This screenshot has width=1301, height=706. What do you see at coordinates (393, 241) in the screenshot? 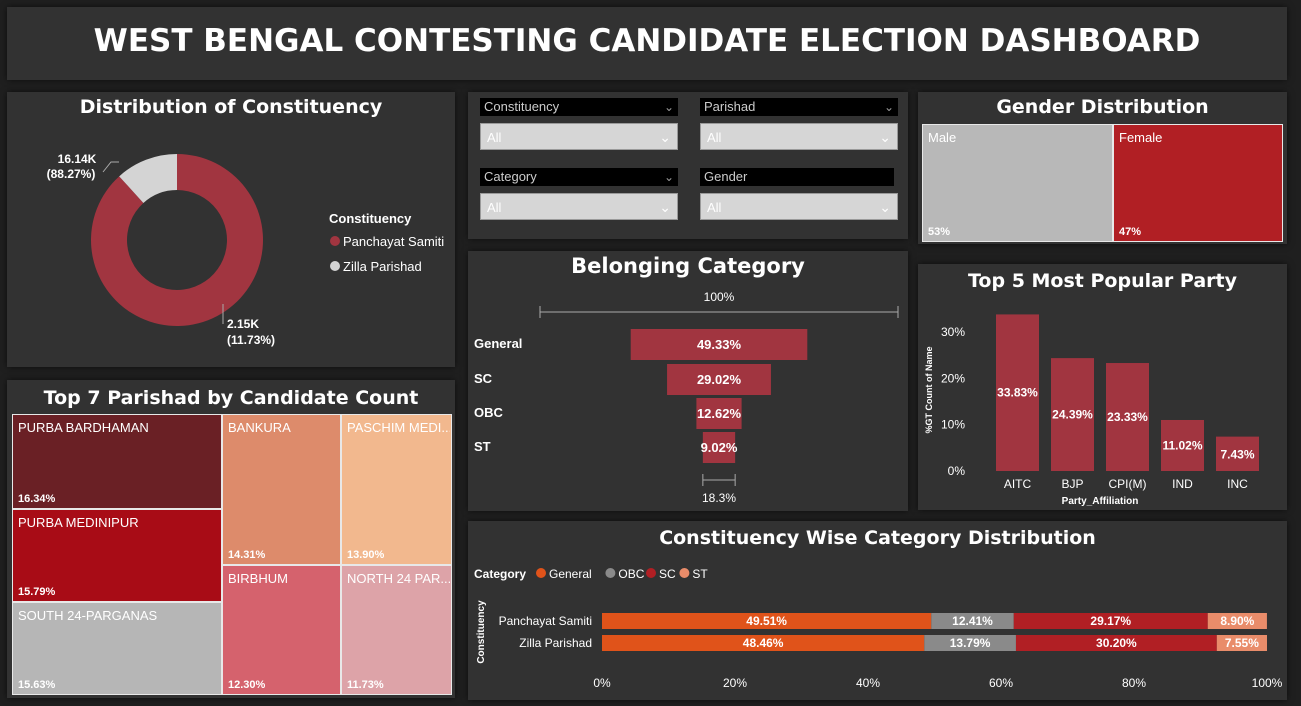
I see `donut-legend-item: Panchayat Samiti` at bounding box center [393, 241].